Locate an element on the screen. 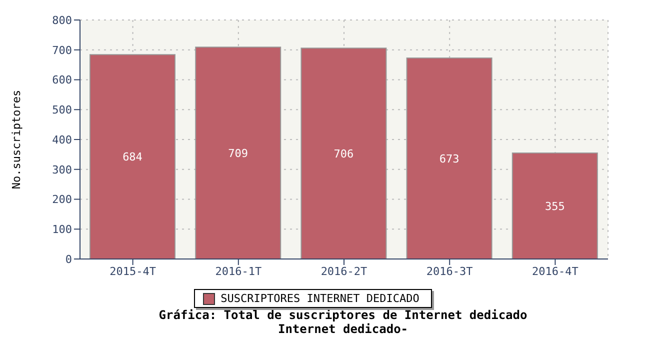 The image size is (650, 350). data-label: 355 is located at coordinates (554, 206).